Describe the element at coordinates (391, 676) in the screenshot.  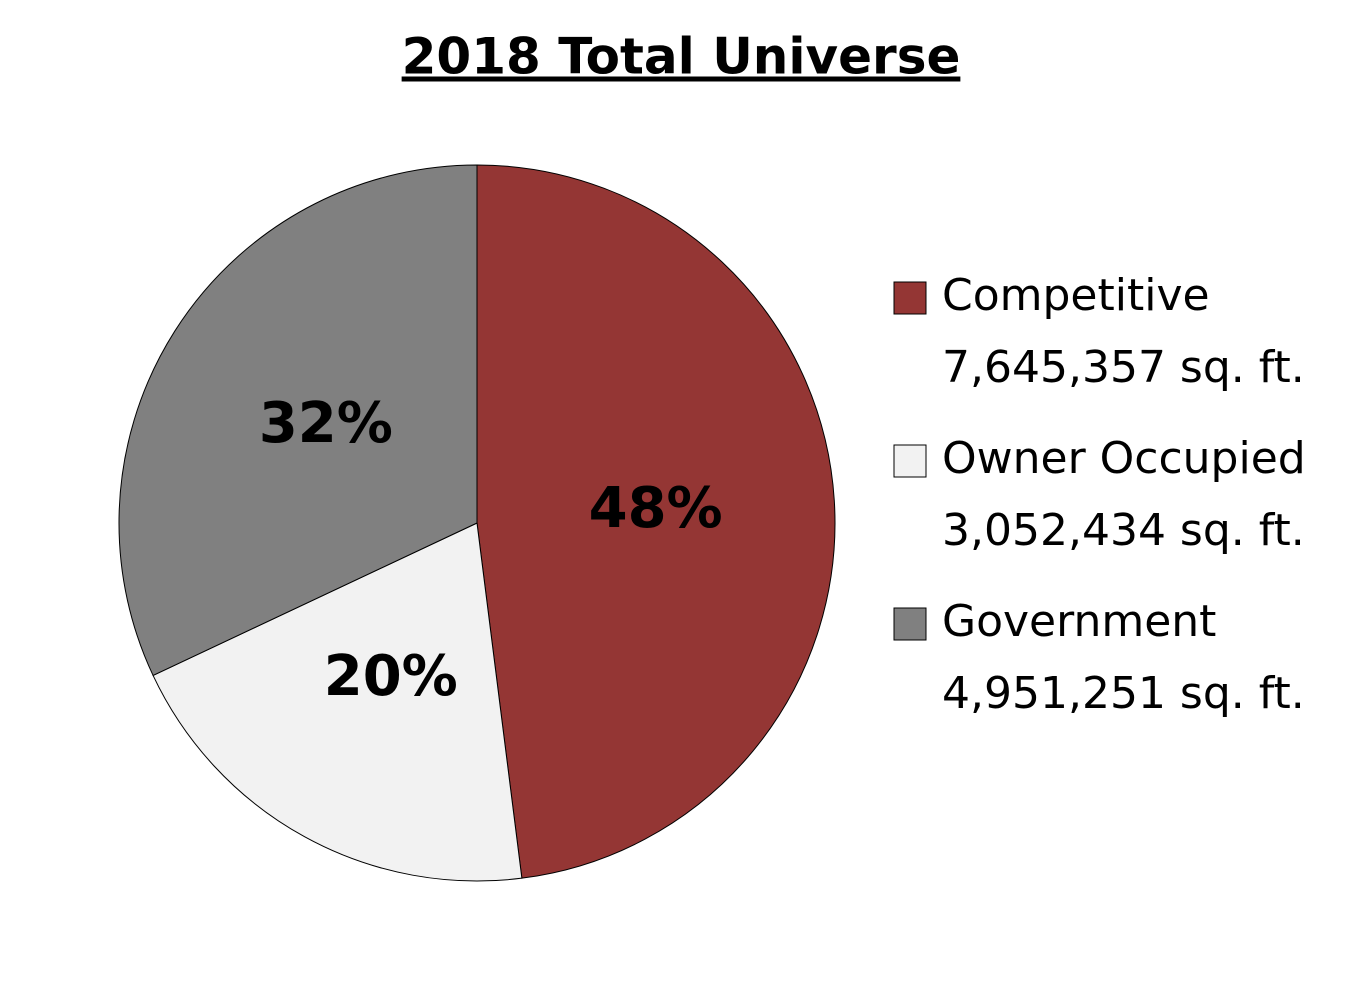
I see `data-label: 20%` at that location.